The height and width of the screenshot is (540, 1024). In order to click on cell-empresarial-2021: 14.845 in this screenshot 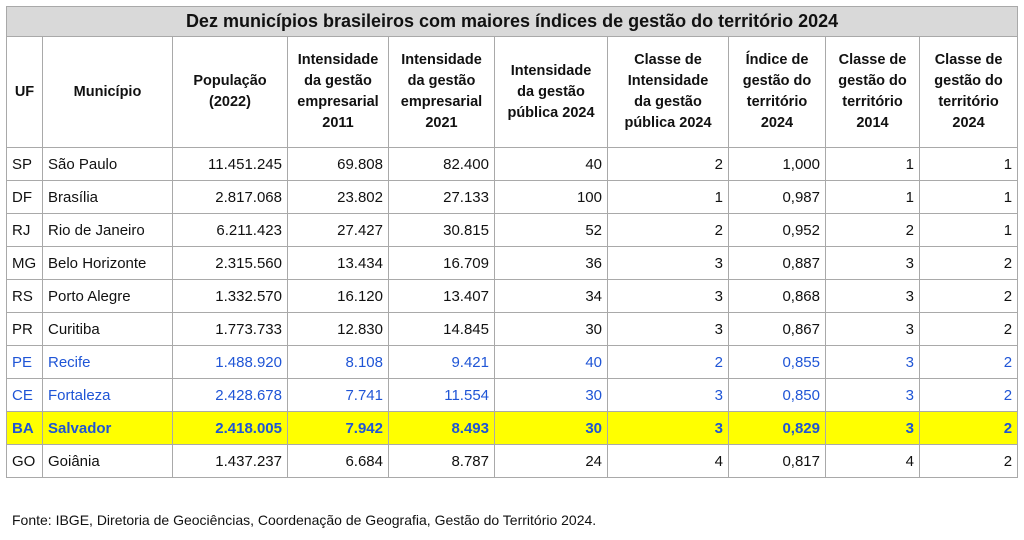, I will do `click(441, 329)`.